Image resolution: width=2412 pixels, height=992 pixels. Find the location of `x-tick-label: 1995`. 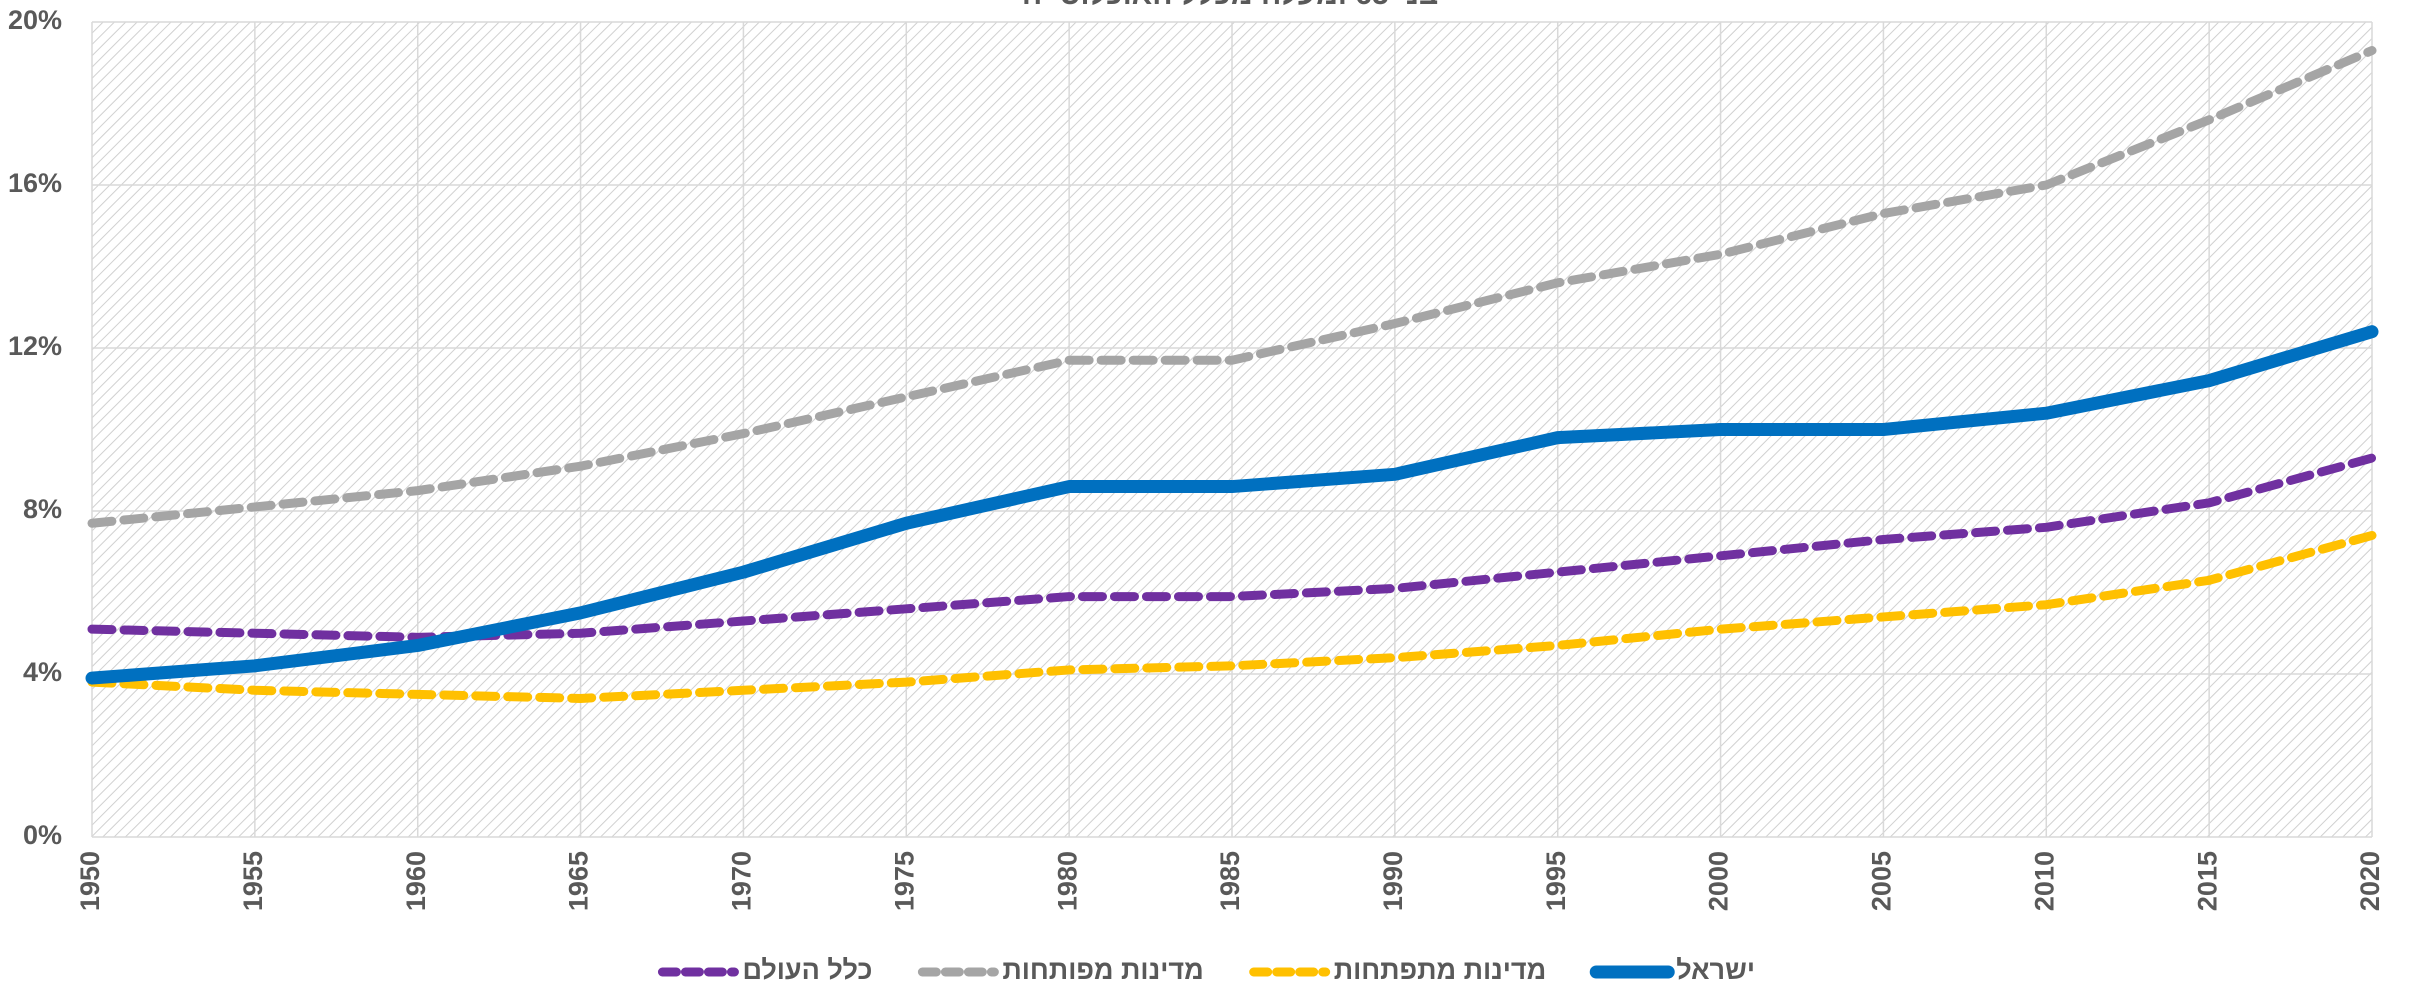

x-tick-label: 1995 is located at coordinates (1556, 881).